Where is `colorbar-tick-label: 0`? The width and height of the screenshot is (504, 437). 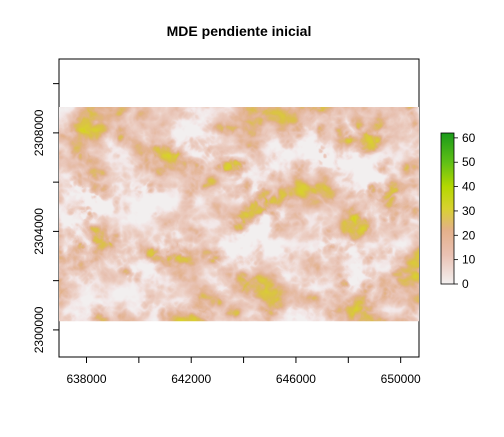 colorbar-tick-label: 0 is located at coordinates (465, 284).